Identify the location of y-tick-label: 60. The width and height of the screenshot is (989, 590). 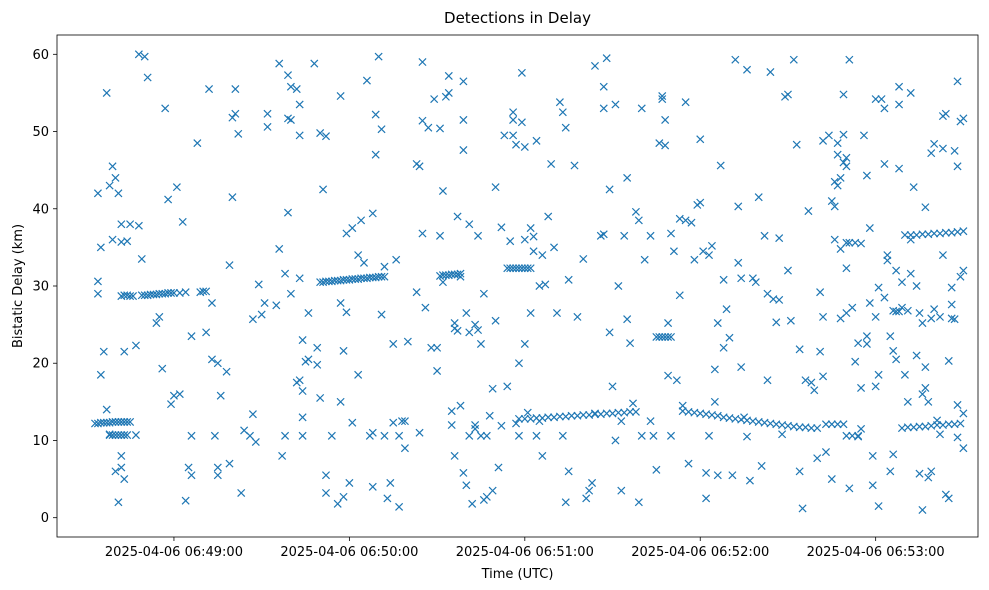
(40, 55).